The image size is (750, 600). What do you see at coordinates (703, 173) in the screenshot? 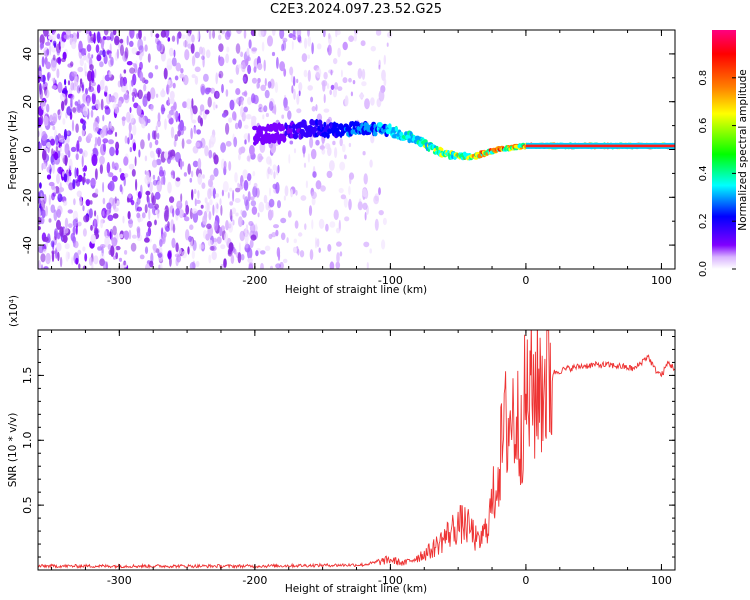
I see `colorbar-tick-label: 0.4` at bounding box center [703, 173].